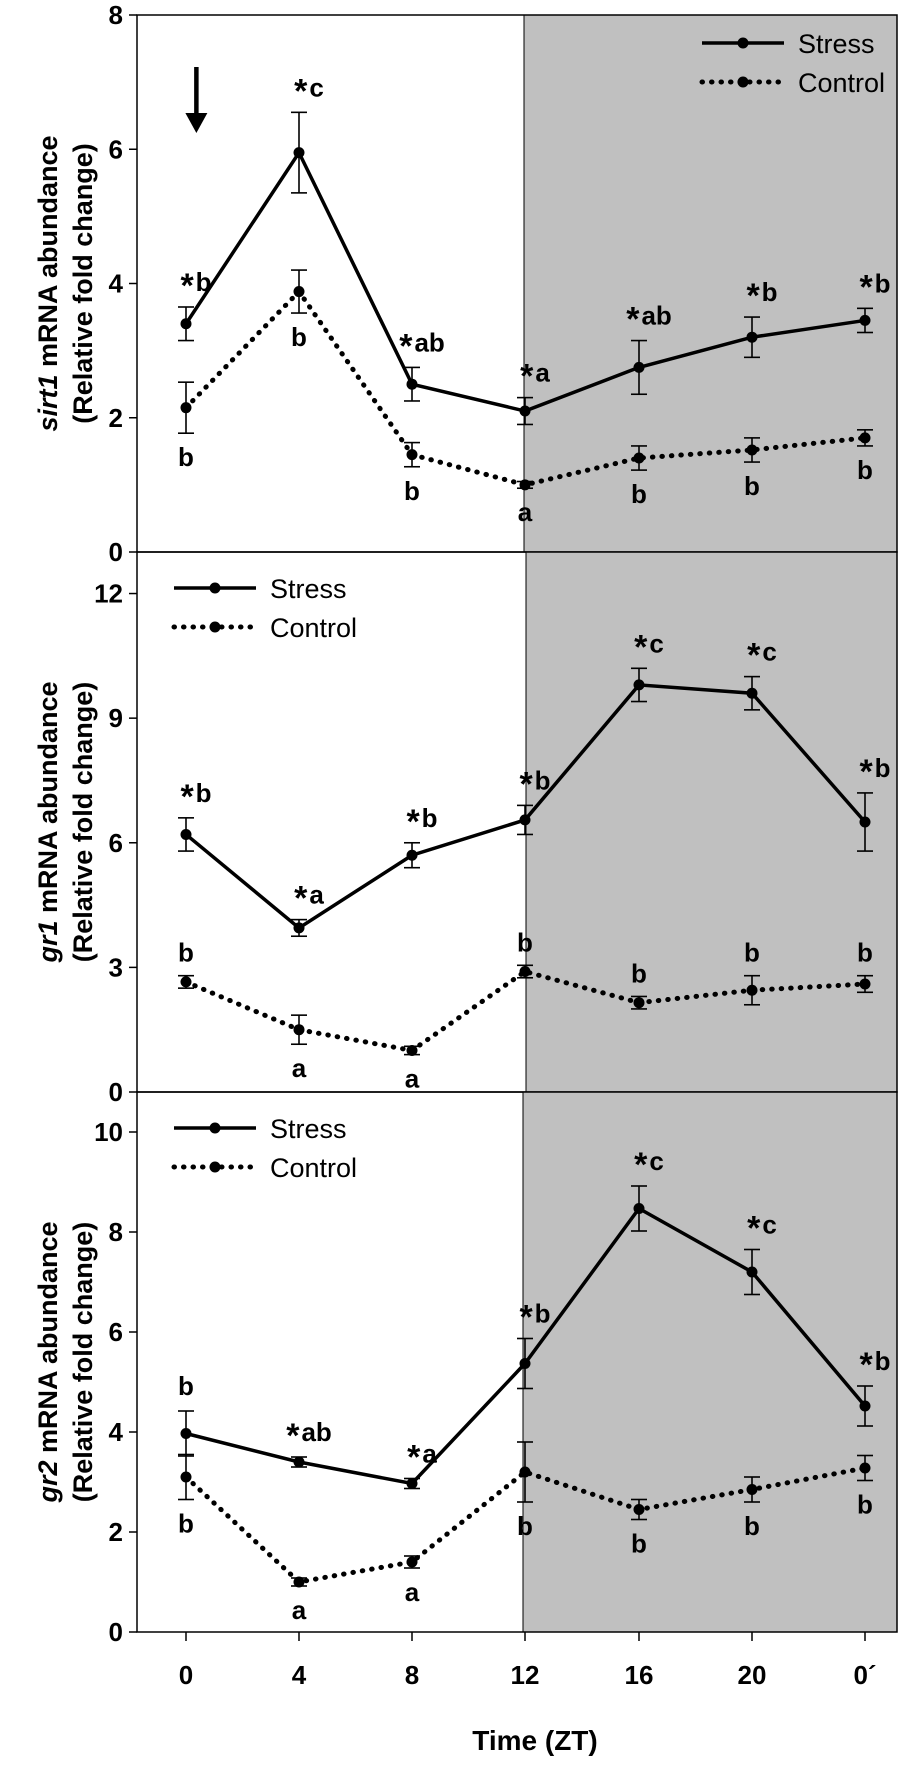  What do you see at coordinates (196, 100) in the screenshot?
I see `arrow-down-icon` at bounding box center [196, 100].